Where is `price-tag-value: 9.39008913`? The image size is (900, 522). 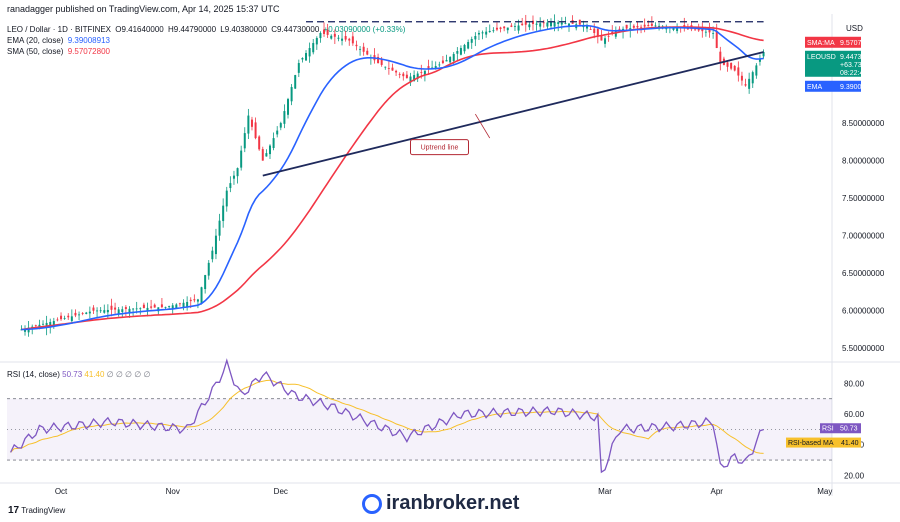
price-tag-value: 9.39008913 is located at coordinates (858, 87).